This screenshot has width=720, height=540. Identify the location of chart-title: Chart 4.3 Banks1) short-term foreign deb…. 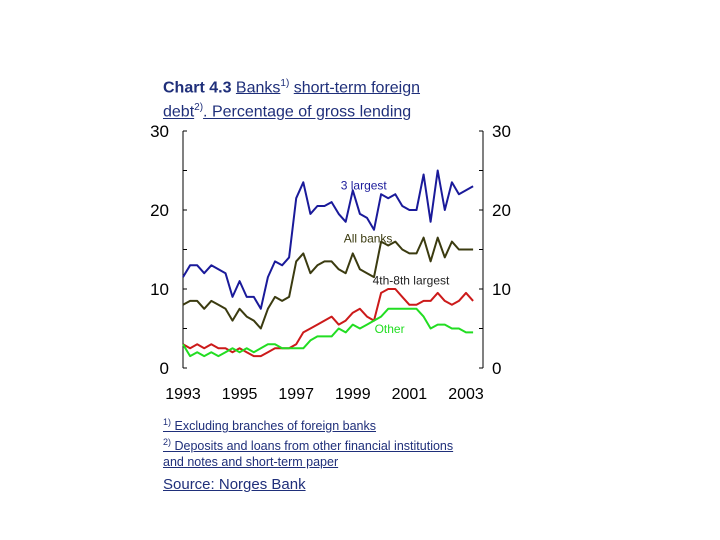
(323, 98).